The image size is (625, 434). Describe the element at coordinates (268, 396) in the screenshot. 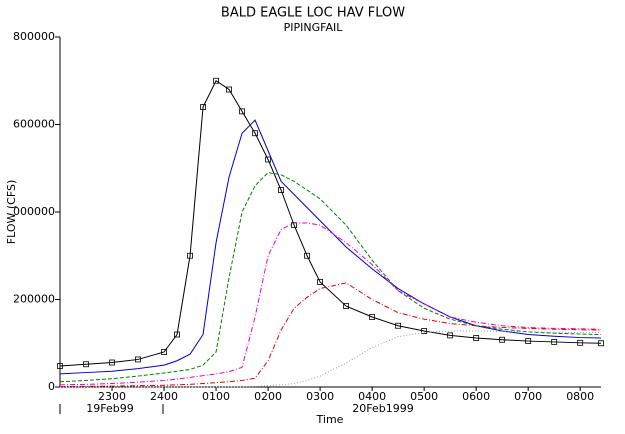

I see `x-tick-label: 0200` at that location.